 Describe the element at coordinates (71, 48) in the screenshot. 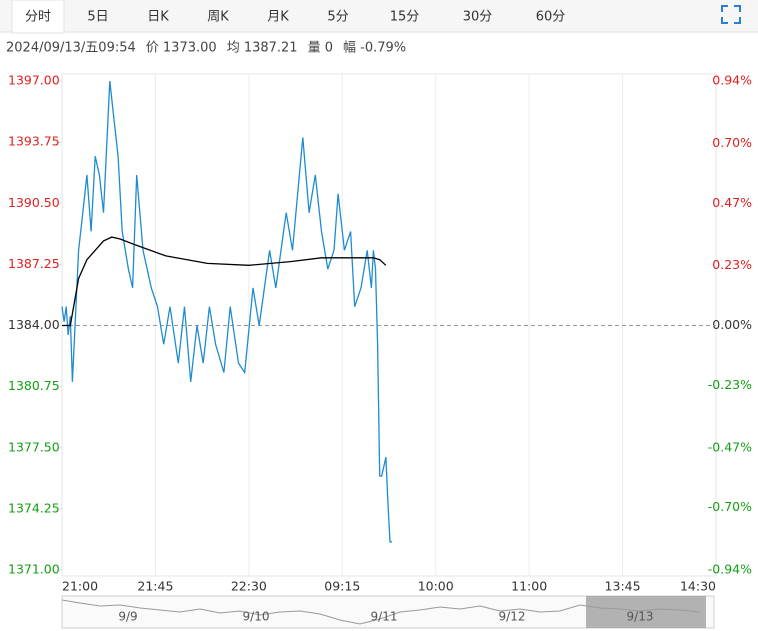

I see `info-text: 2024/09/13/五09:54` at that location.